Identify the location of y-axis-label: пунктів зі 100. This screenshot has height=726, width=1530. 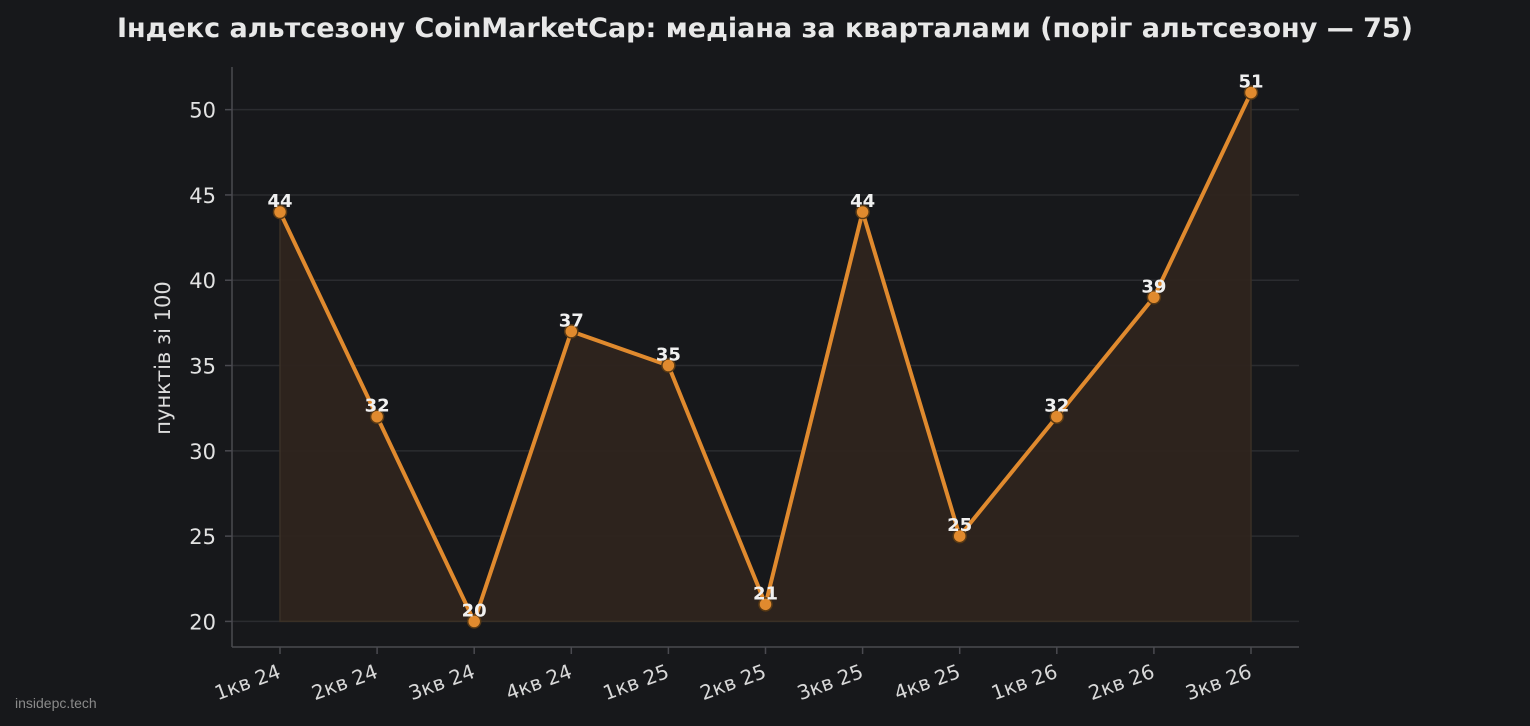
(163, 357).